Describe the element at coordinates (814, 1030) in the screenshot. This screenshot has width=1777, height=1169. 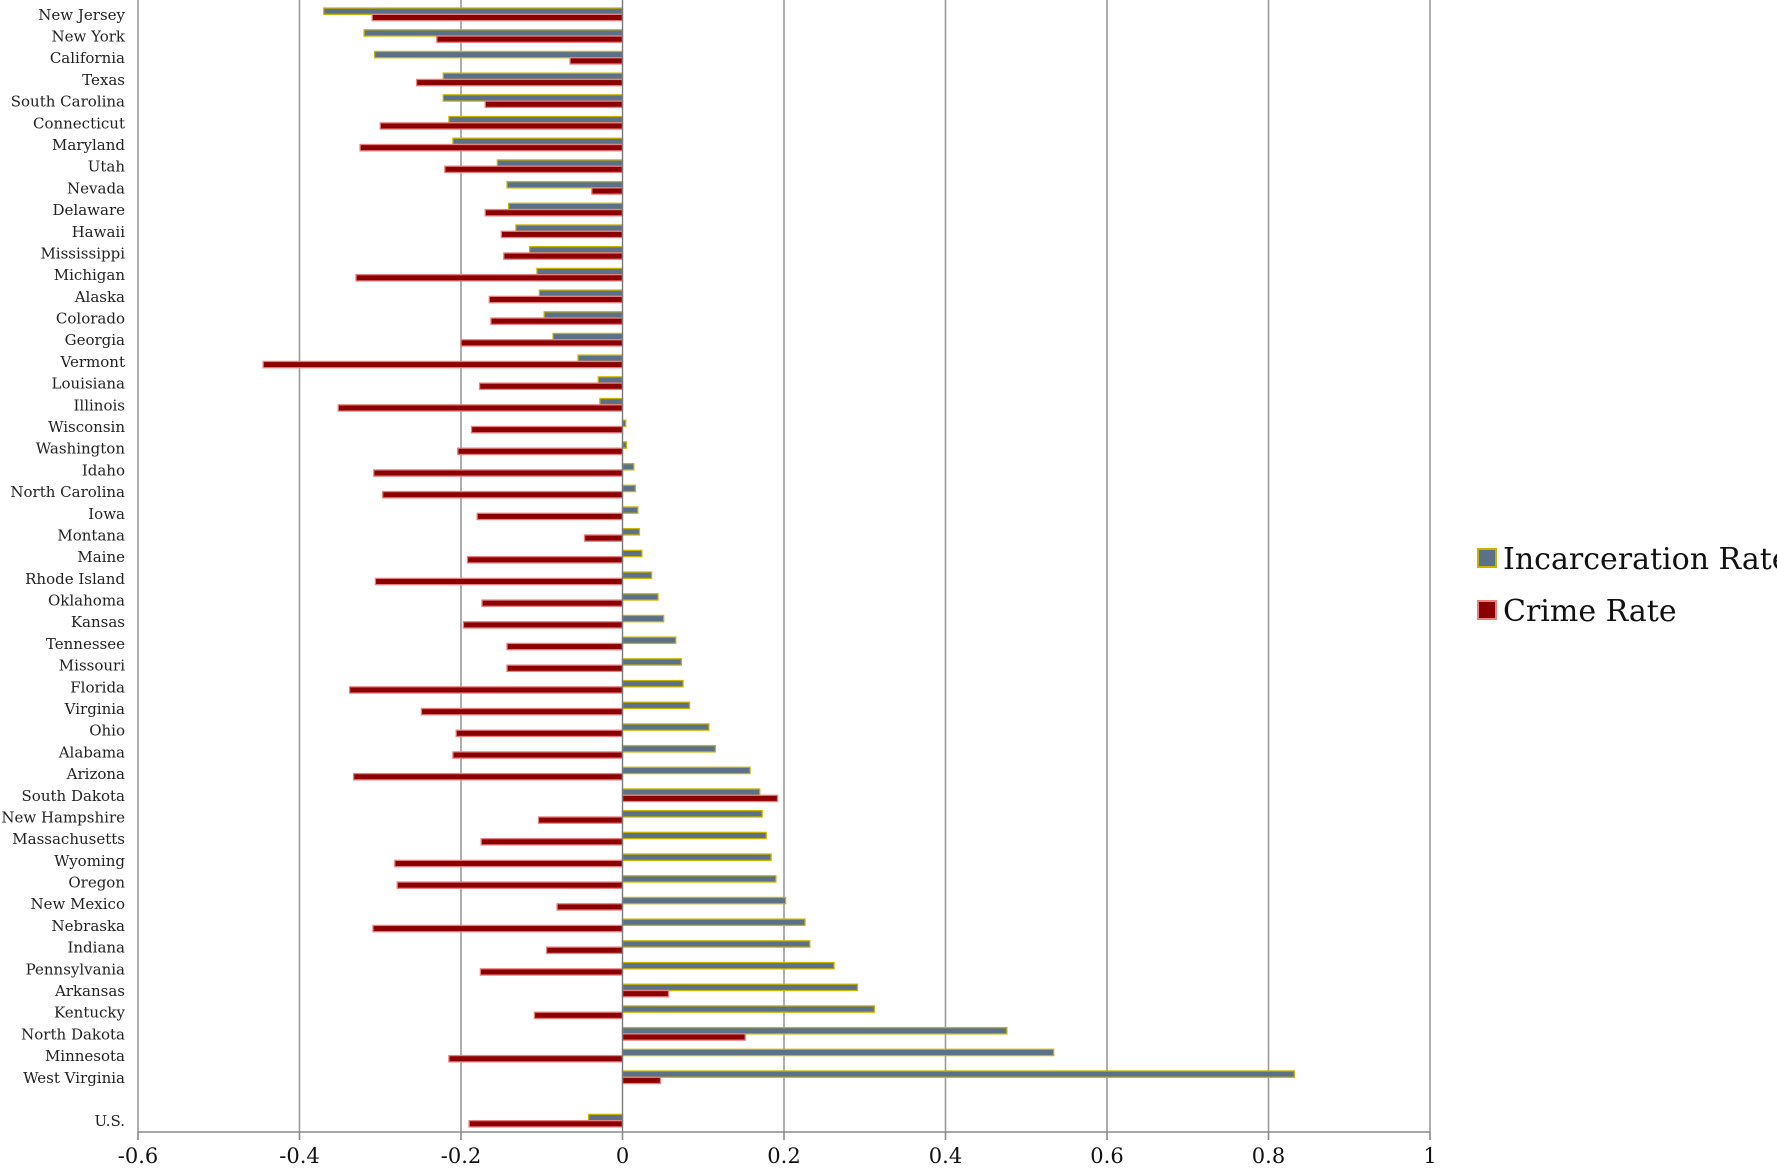
I see `bar-incarceration-rate-north-dakota` at that location.